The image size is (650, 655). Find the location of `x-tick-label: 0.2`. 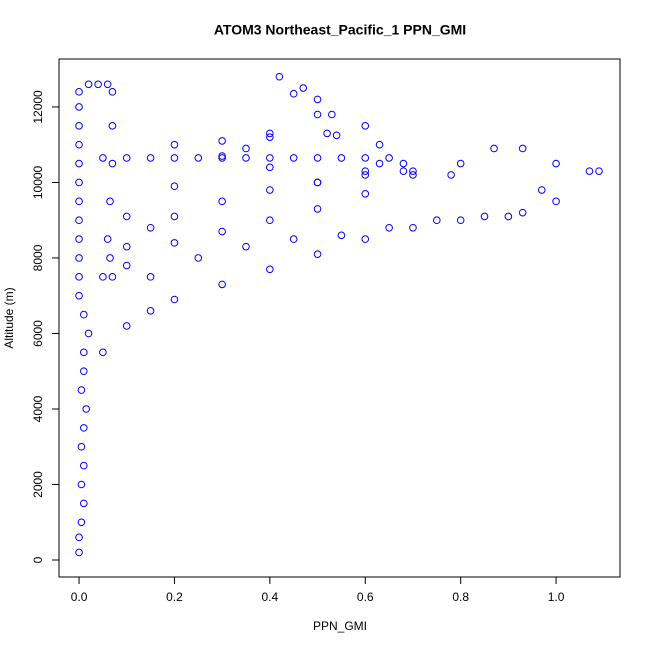

x-tick-label: 0.2 is located at coordinates (174, 597).